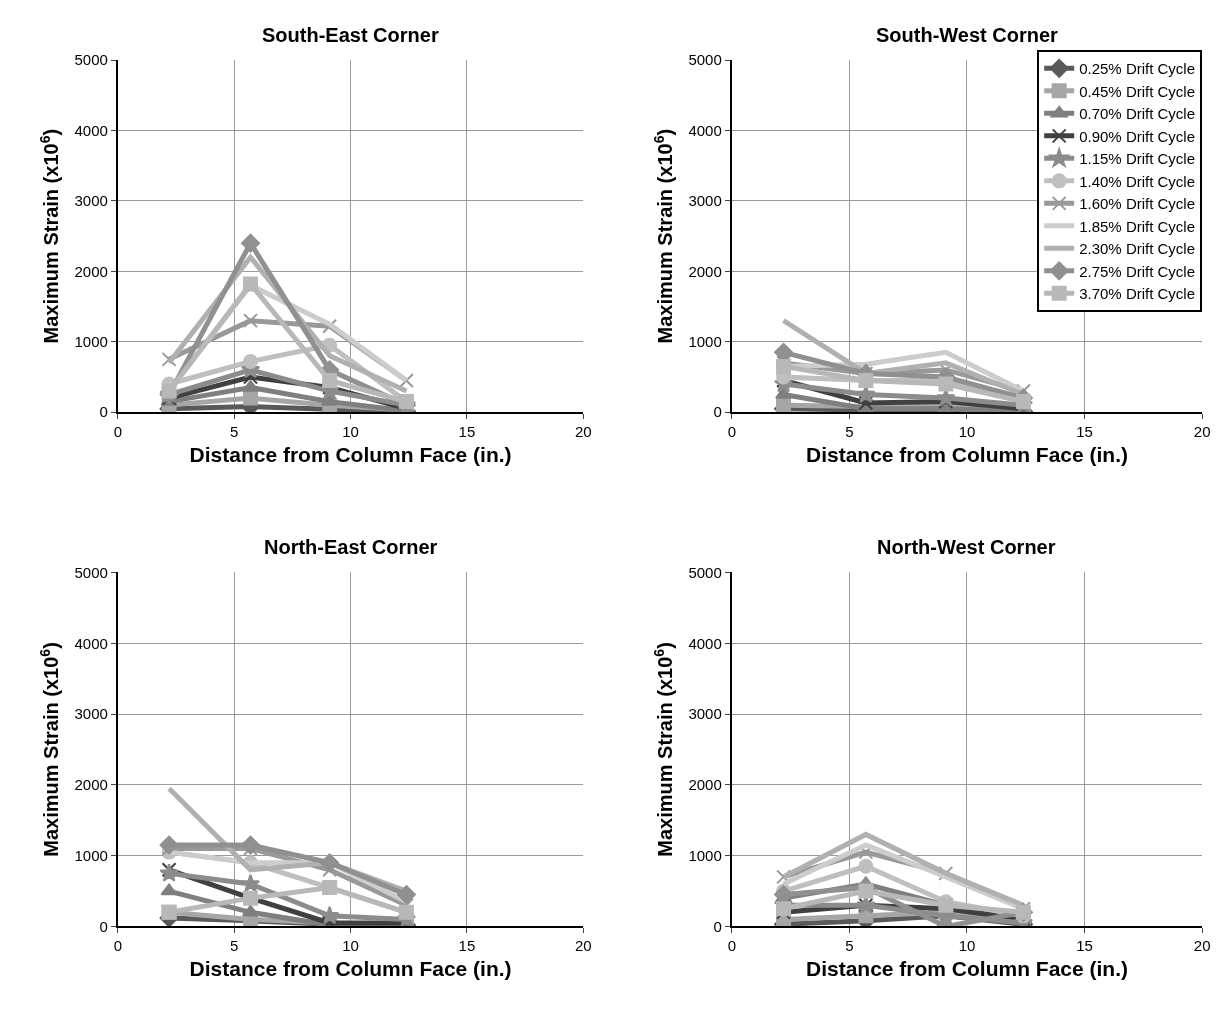 The width and height of the screenshot is (1228, 1021). What do you see at coordinates (1137, 204) in the screenshot?
I see `legend-label: 1.60% Drift Cycle` at bounding box center [1137, 204].